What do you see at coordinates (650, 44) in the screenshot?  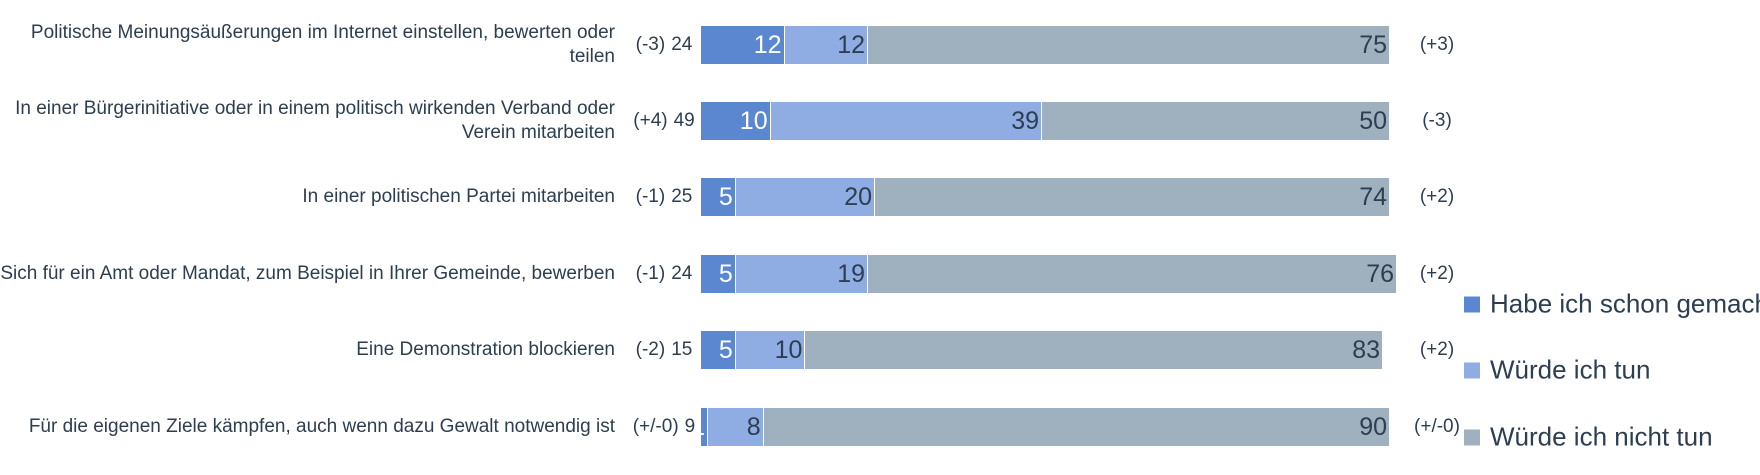 I see `left-change: (-3)` at bounding box center [650, 44].